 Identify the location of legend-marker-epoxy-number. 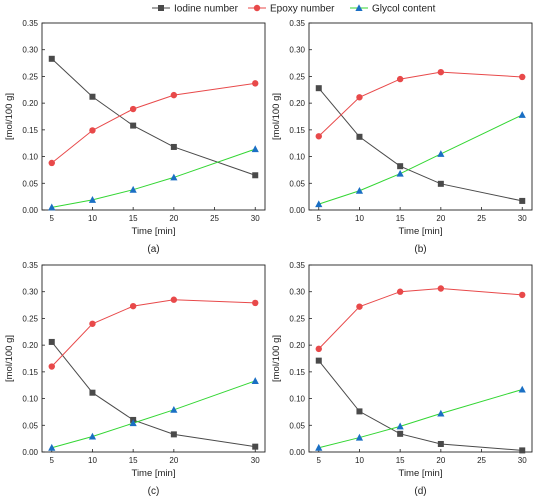
(257, 8).